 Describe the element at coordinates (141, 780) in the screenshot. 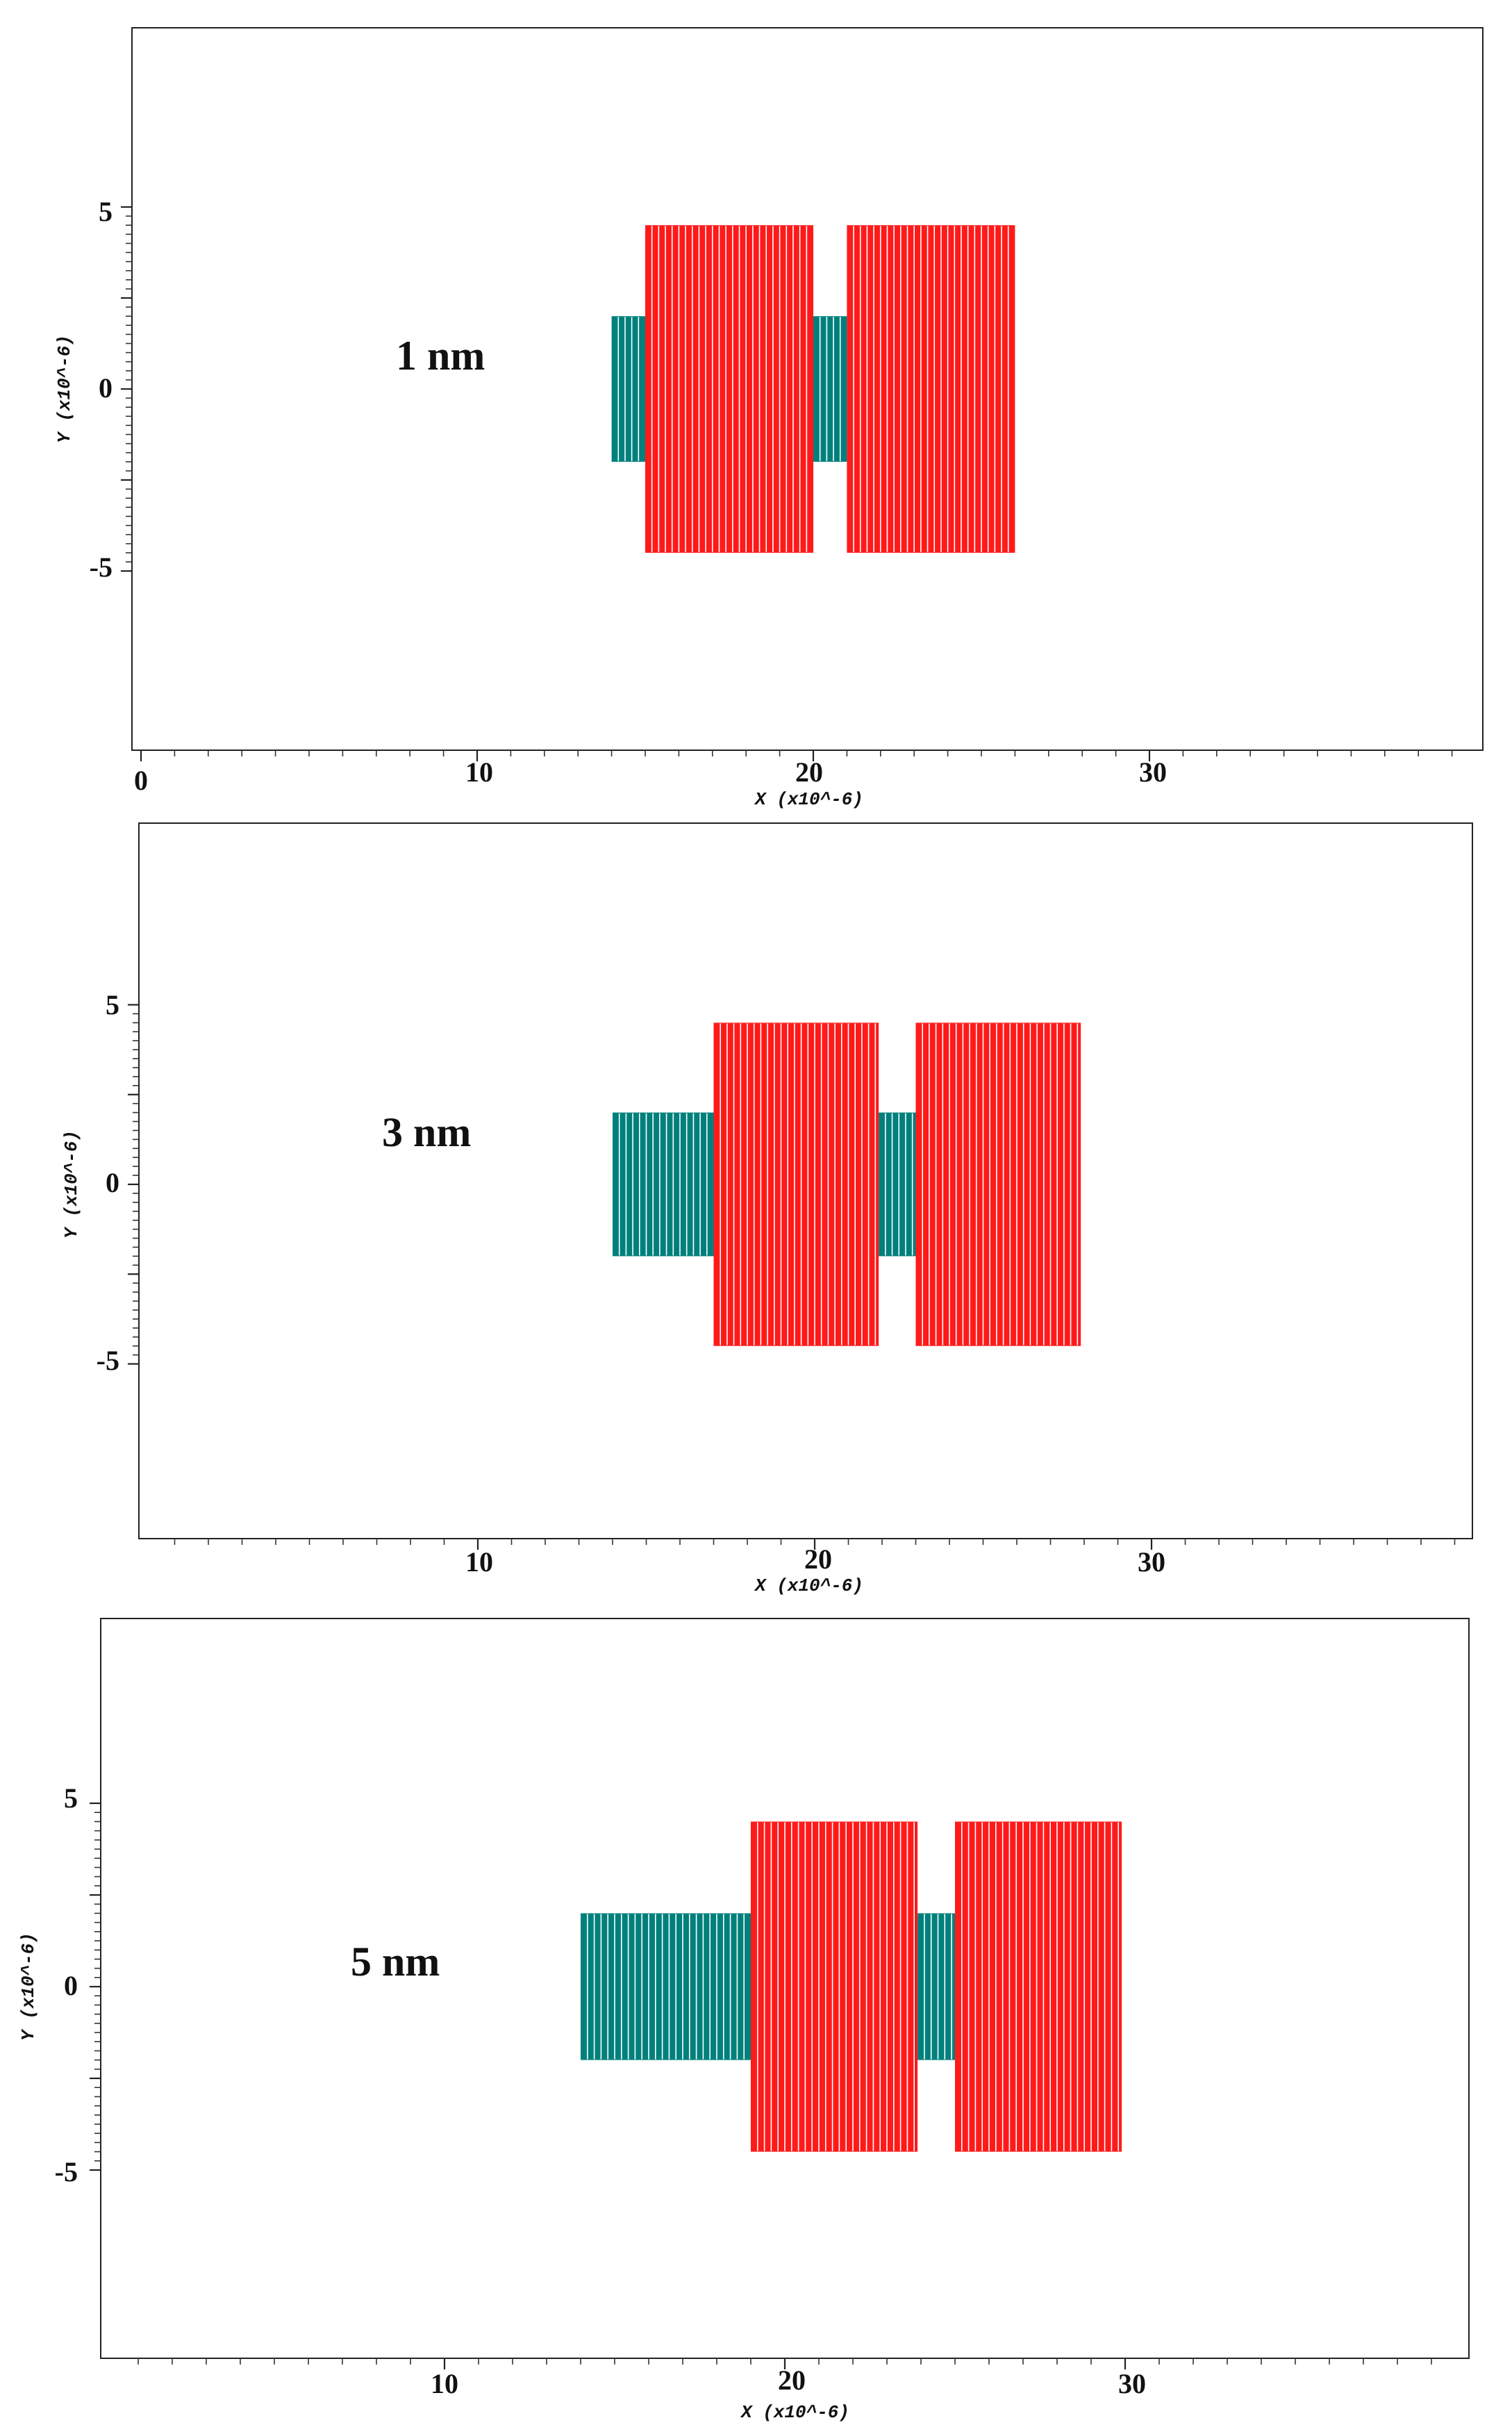

I see `x-tick-label: 0` at that location.